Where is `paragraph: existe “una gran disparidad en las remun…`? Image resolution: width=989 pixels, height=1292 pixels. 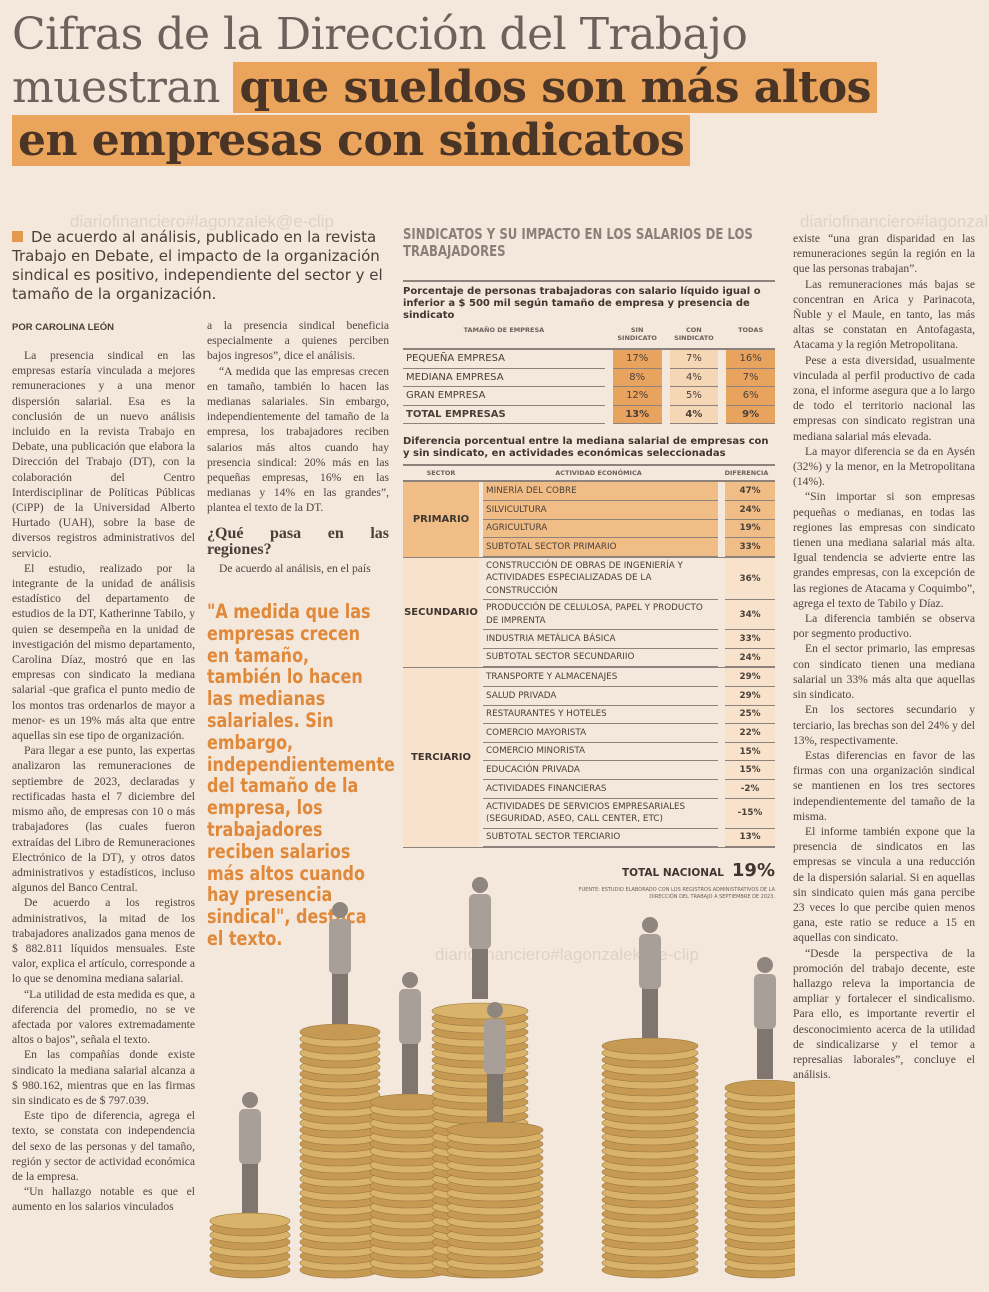
paragraph: existe “una gran disparidad en las remun… is located at coordinates (884, 254).